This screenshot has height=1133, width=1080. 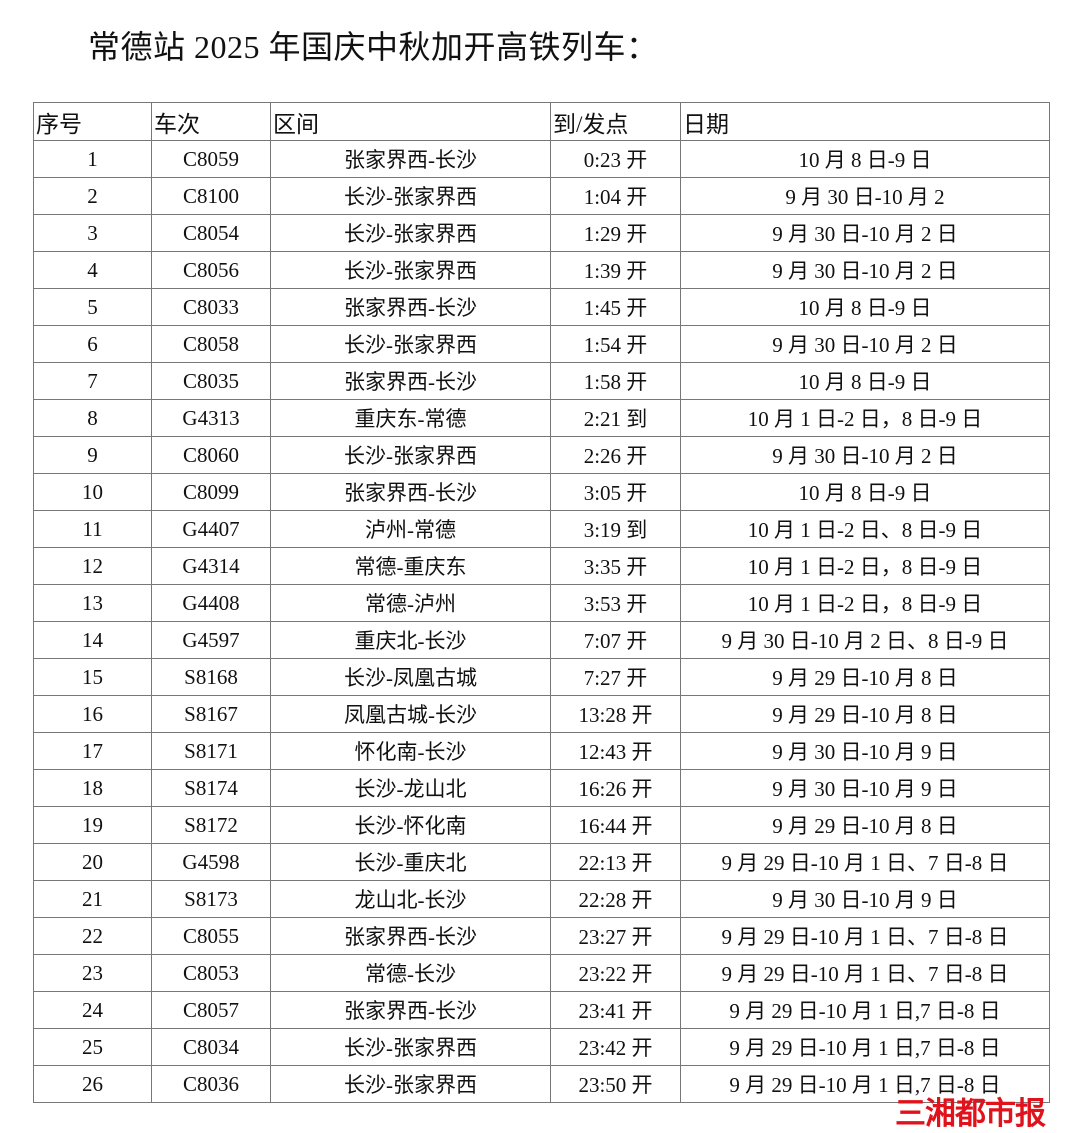 I want to click on cell-route: 龙山北-长沙, so click(x=410, y=899).